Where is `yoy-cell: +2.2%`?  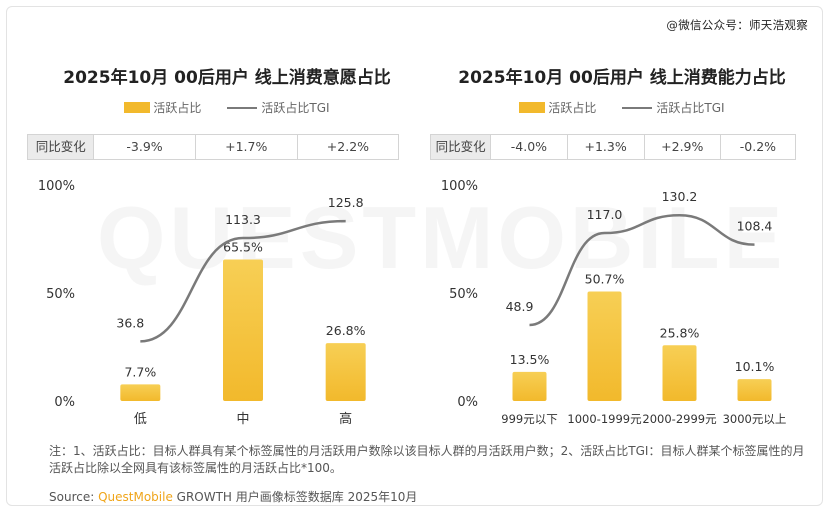
yoy-cell: +2.2% is located at coordinates (347, 147).